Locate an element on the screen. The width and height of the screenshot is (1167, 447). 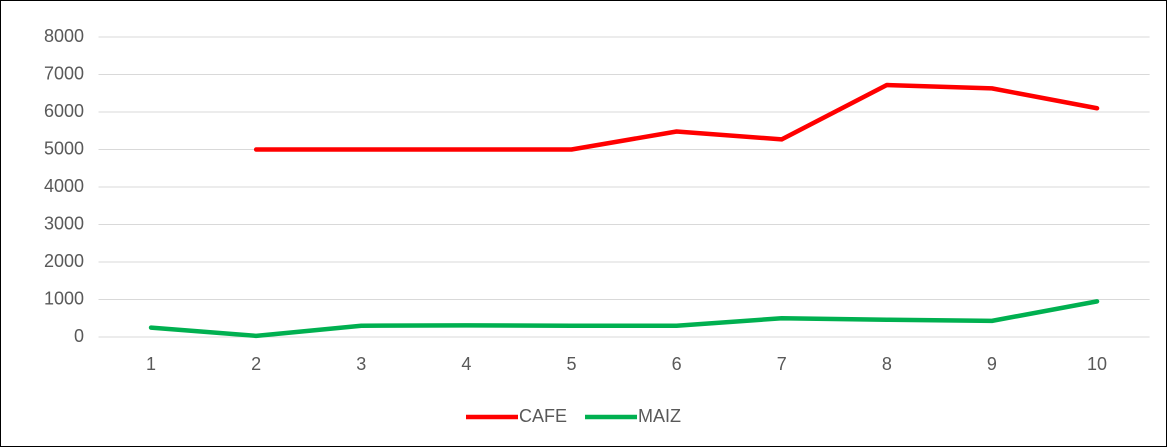
x-tick-label: 5 is located at coordinates (571, 364).